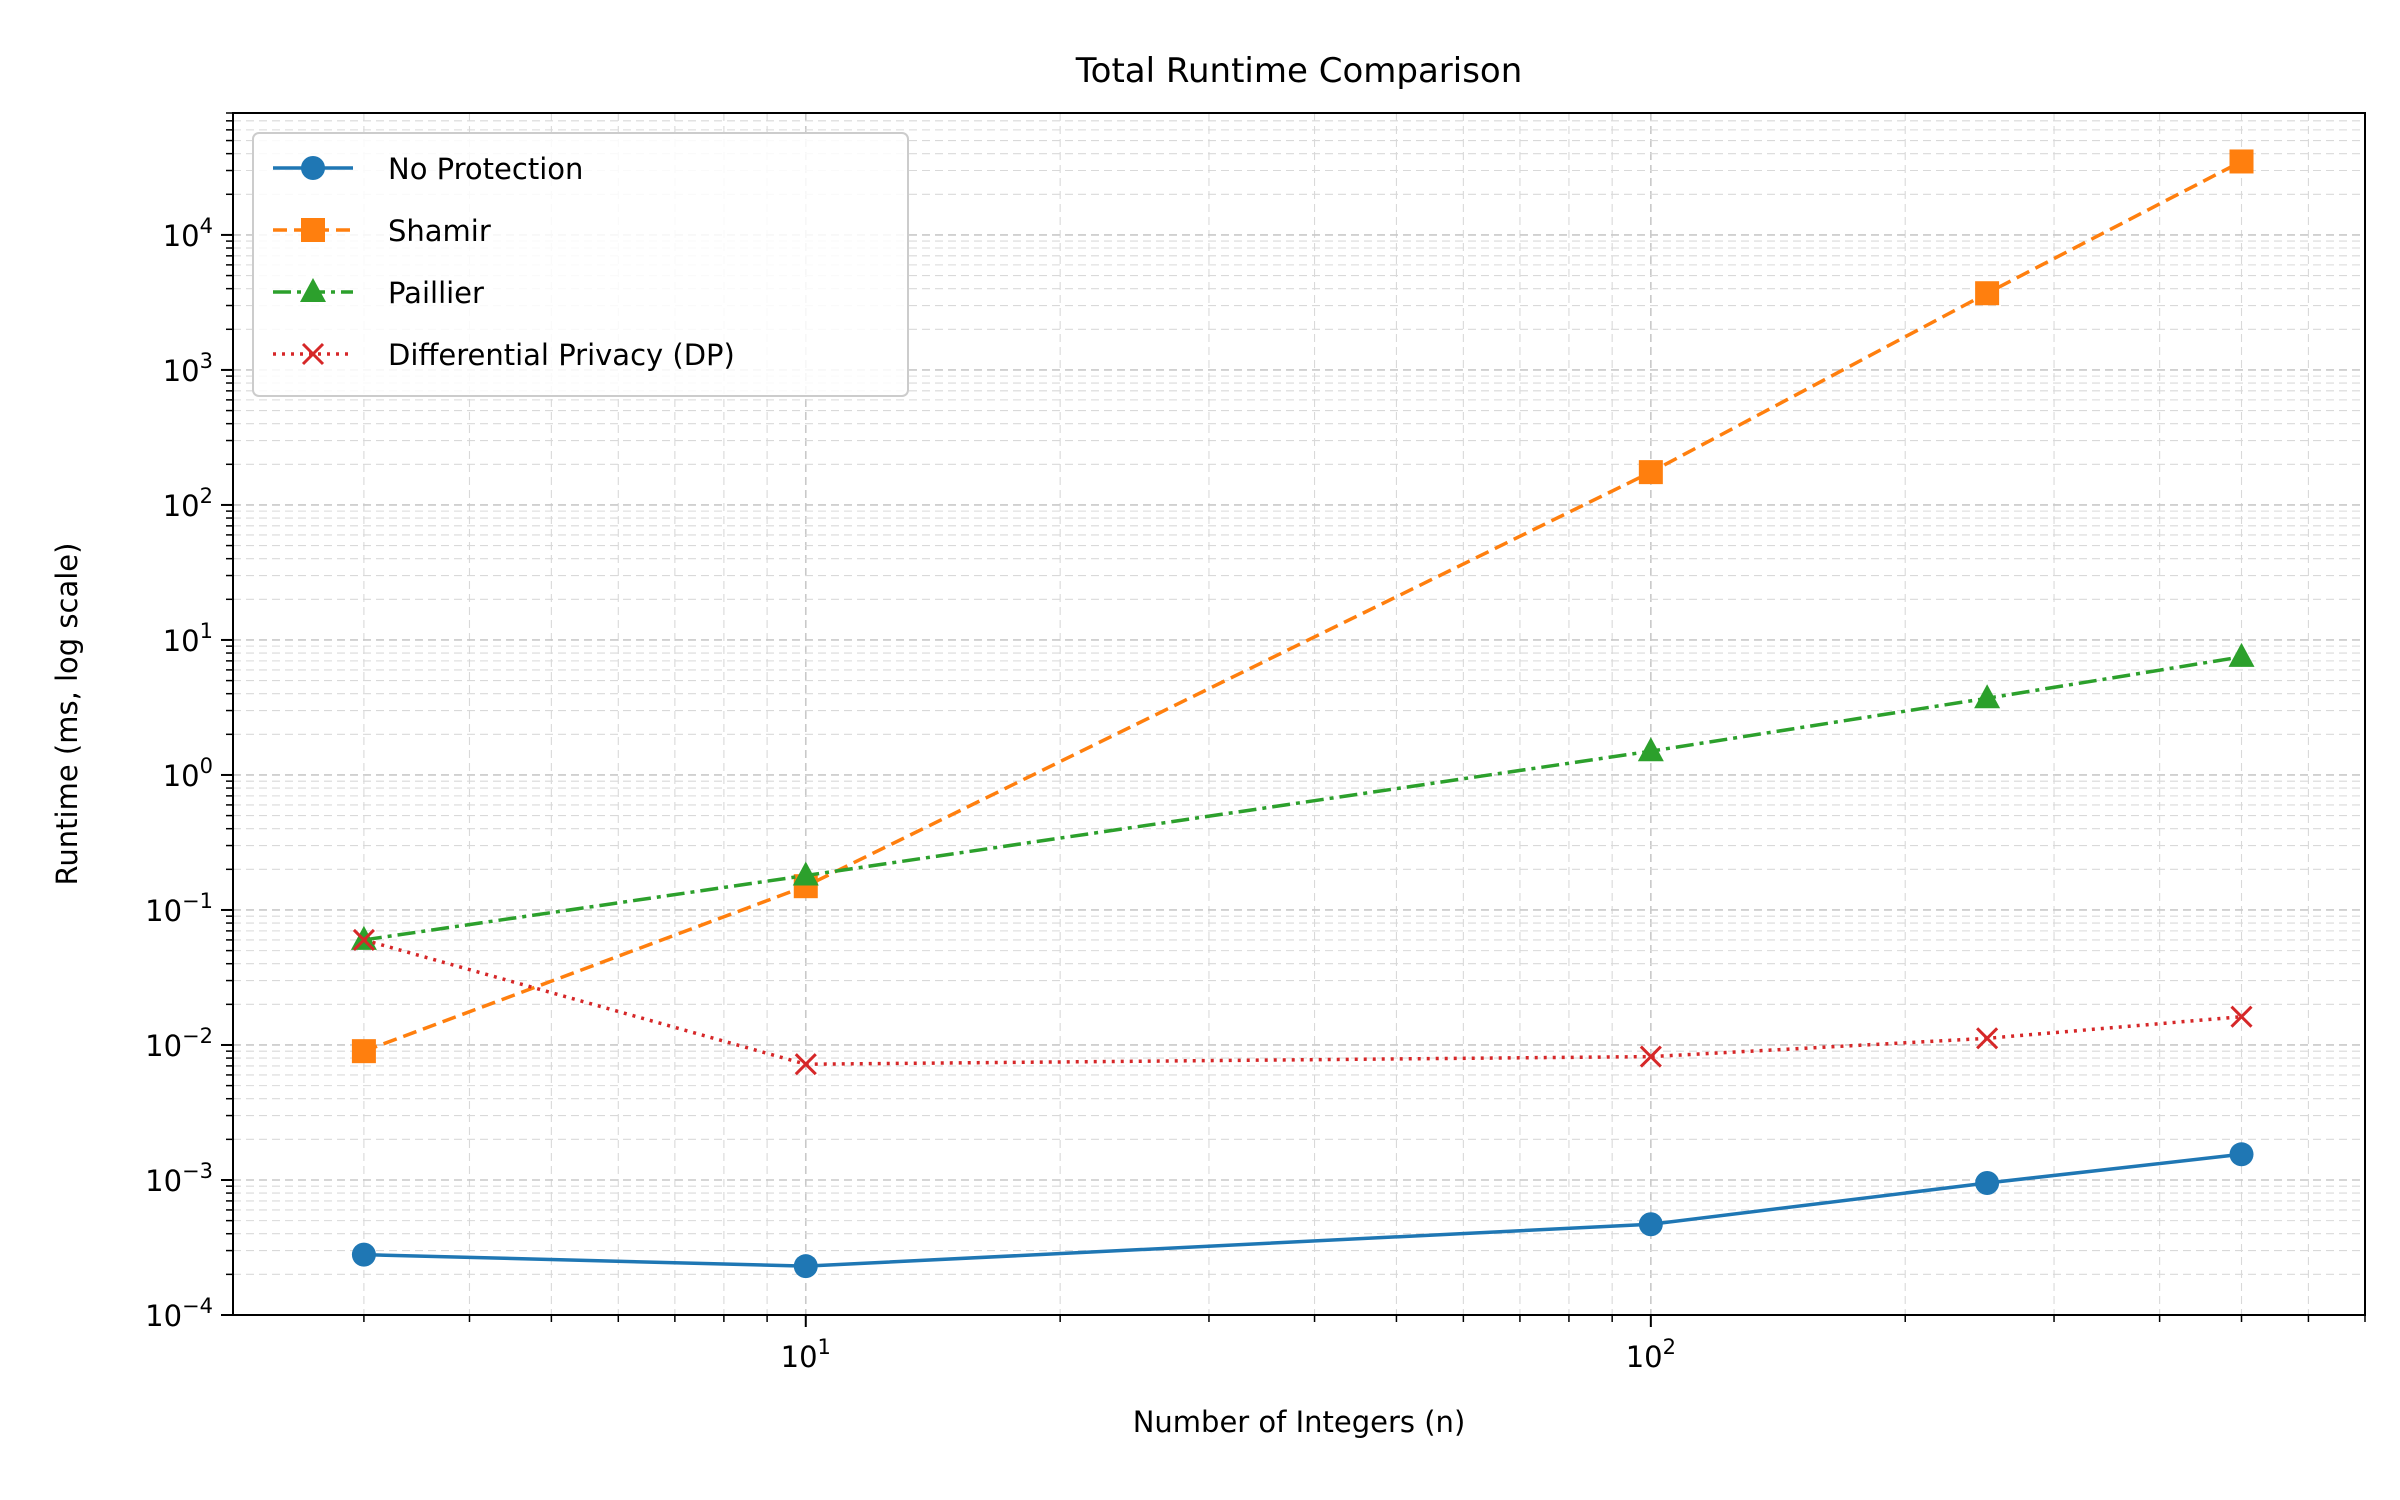 This screenshot has width=2400, height=1500. What do you see at coordinates (439, 231) in the screenshot?
I see `legend-label: Shamir` at bounding box center [439, 231].